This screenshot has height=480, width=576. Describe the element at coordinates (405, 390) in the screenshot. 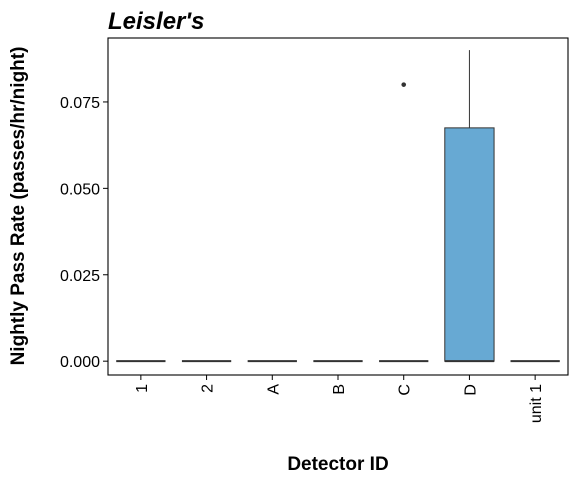

I see `x-tick-label: C` at that location.